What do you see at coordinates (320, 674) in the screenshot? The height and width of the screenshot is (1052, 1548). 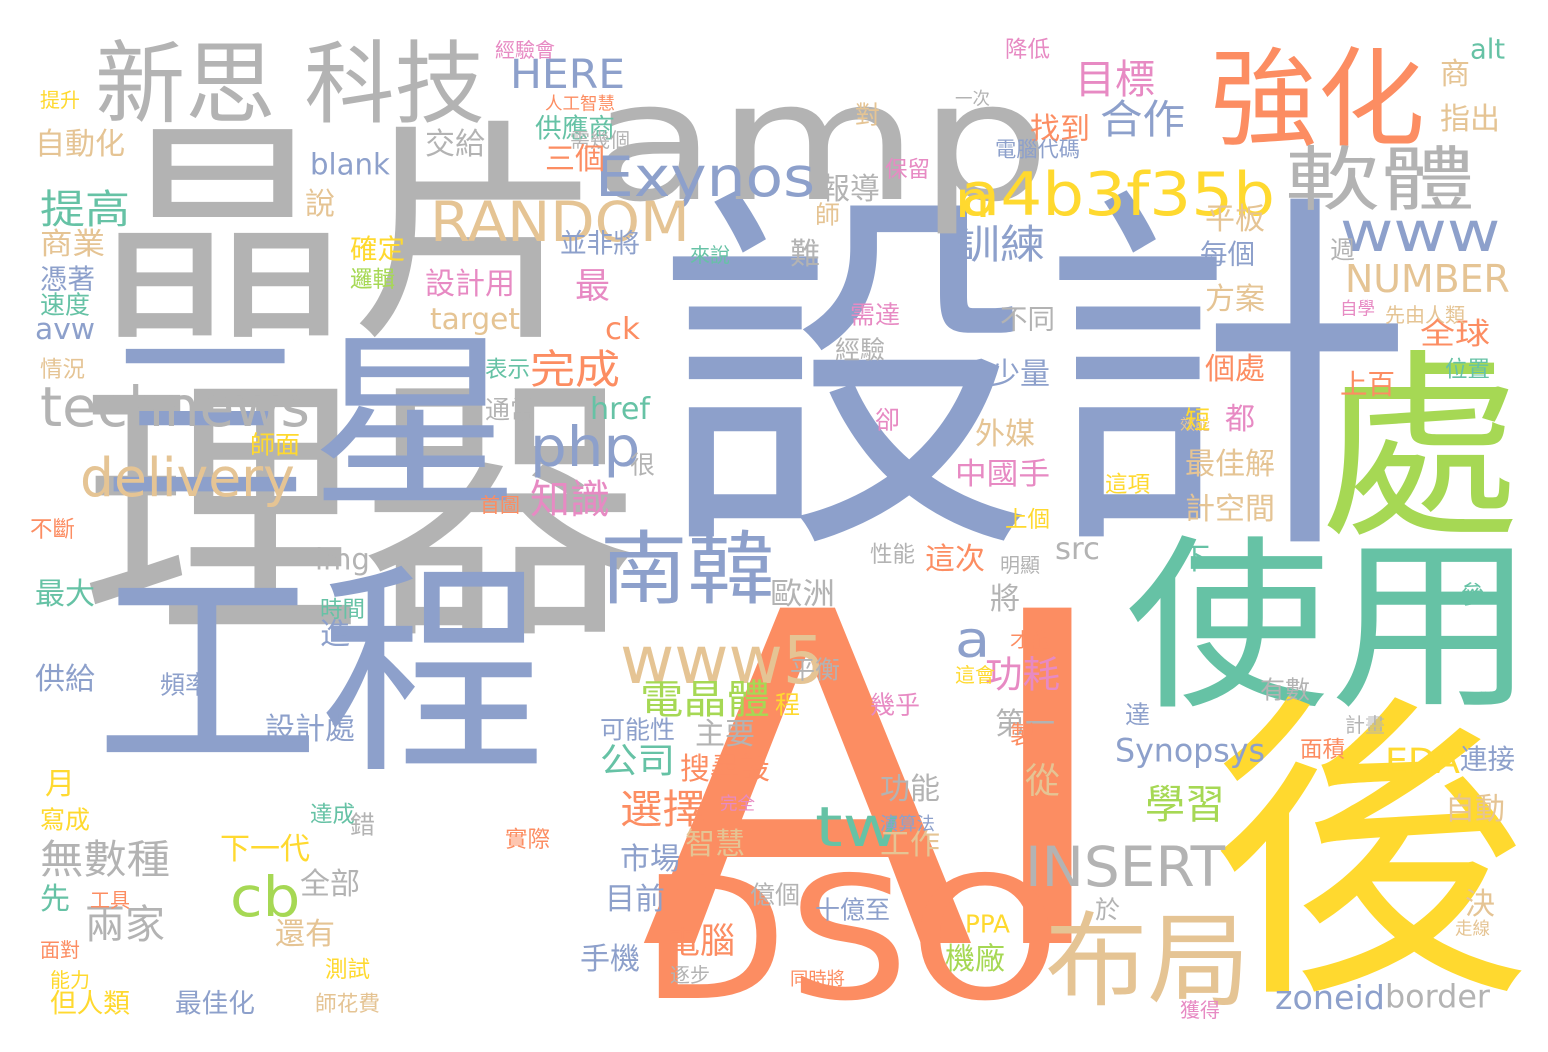 I see `word: 工程` at bounding box center [320, 674].